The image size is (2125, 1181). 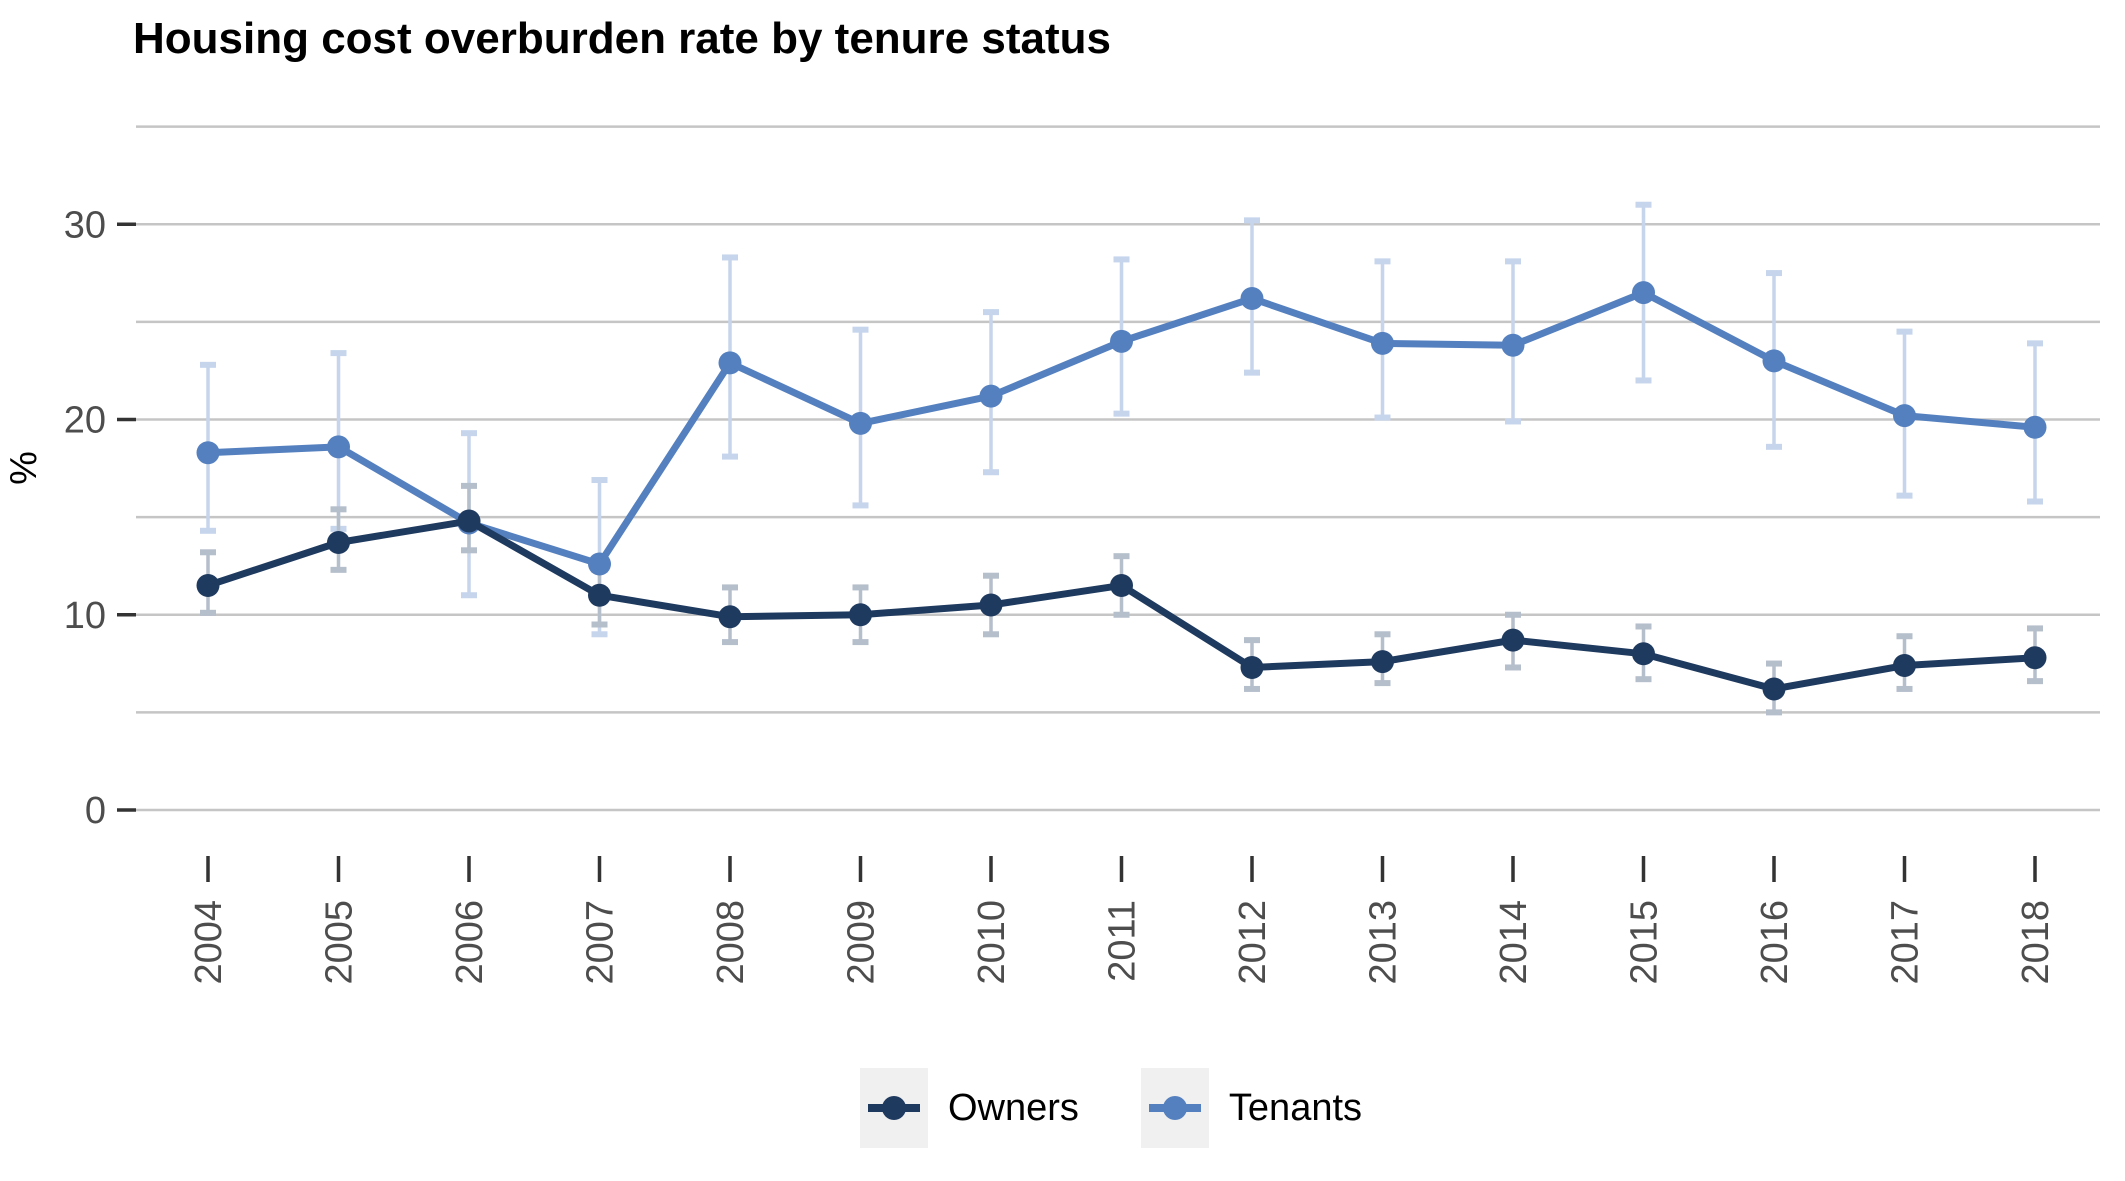 I want to click on x-tick-label: 2006, so click(x=470, y=942).